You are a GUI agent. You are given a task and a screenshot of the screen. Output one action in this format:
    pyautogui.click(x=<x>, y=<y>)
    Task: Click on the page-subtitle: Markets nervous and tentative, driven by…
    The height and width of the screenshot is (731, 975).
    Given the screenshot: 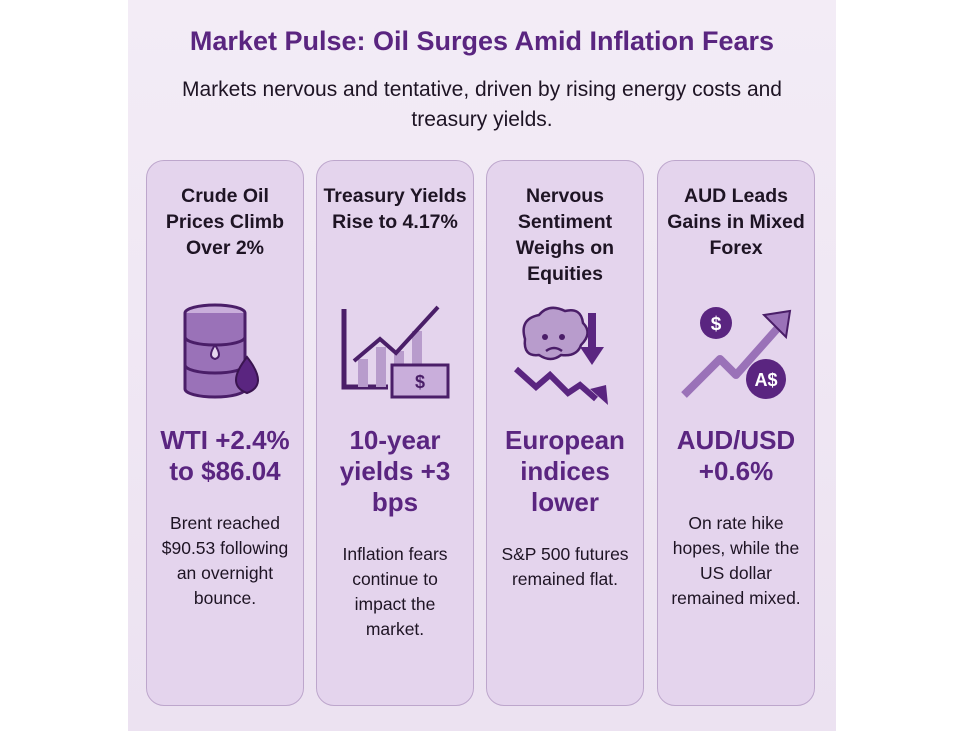 What is the action you would take?
    pyautogui.click(x=482, y=104)
    